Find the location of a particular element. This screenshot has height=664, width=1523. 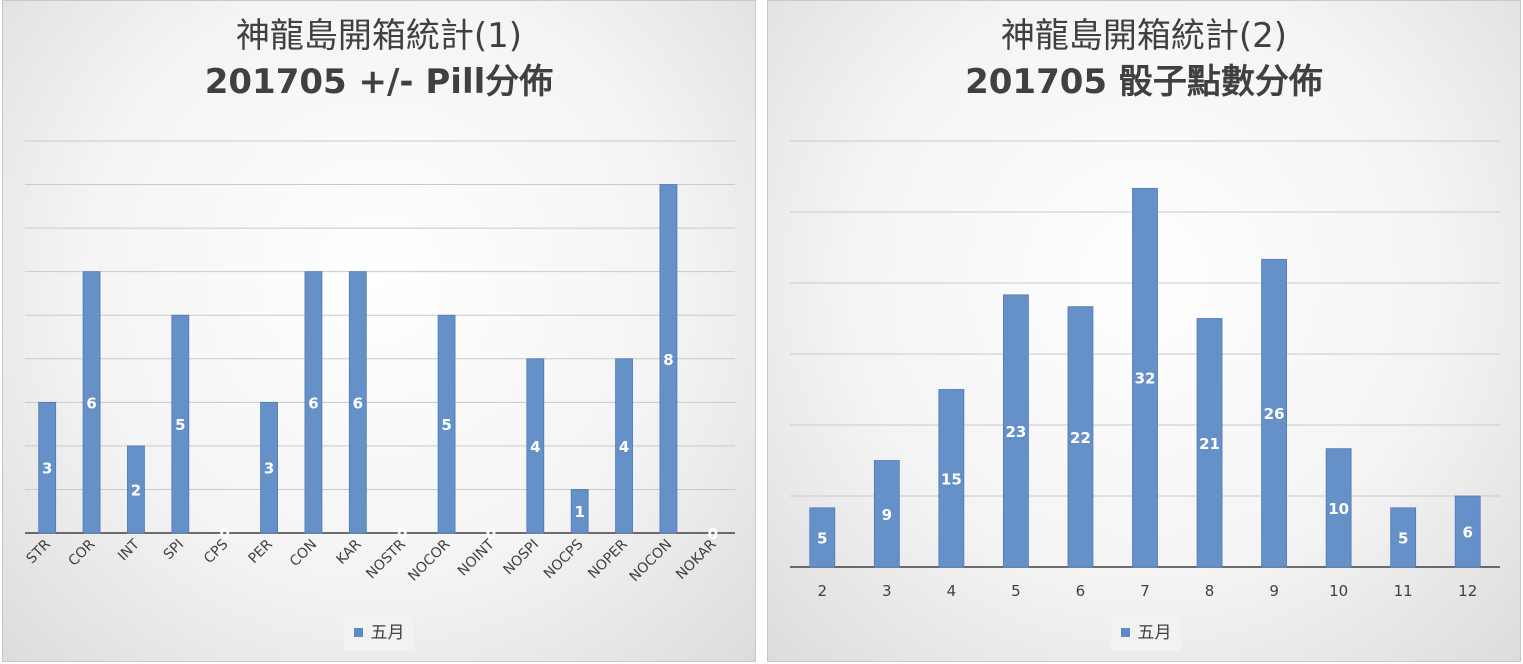

x-tick-label: NOCOR is located at coordinates (429, 560).